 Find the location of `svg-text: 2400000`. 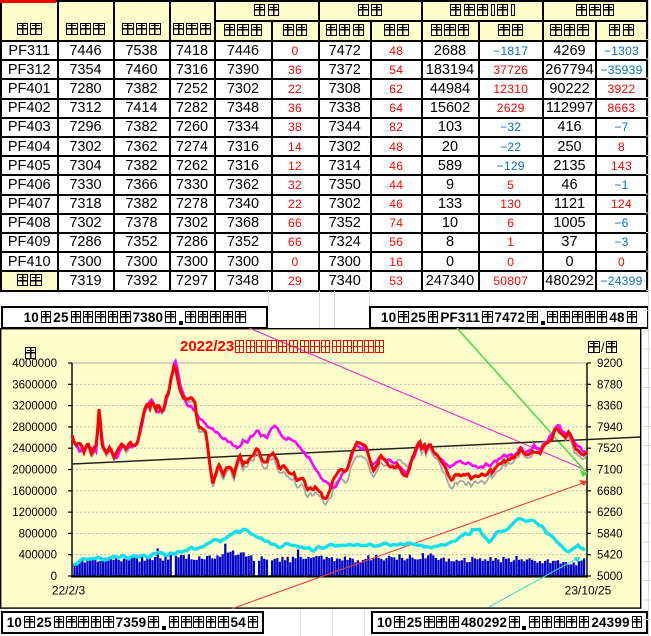

svg-text: 2400000 is located at coordinates (34, 449).